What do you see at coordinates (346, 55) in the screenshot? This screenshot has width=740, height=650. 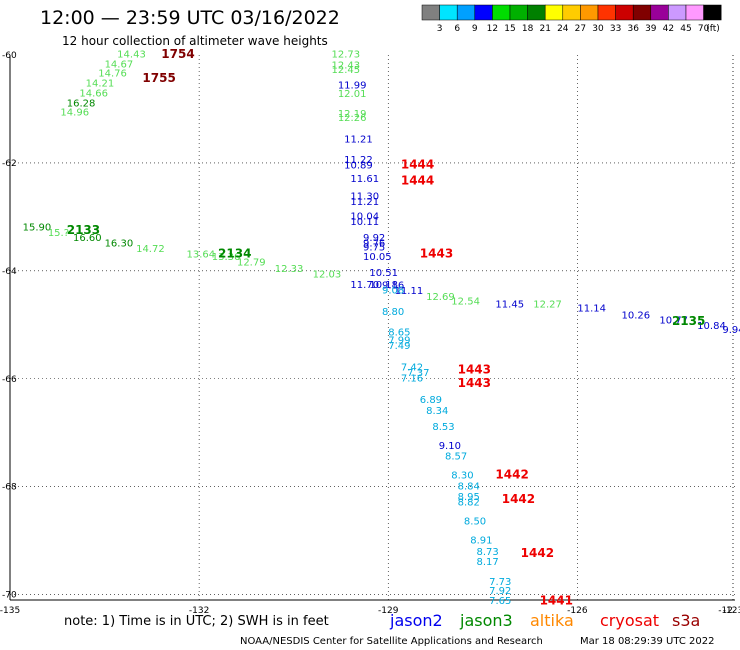 I see `swh-point-label: 12.73` at bounding box center [346, 55].